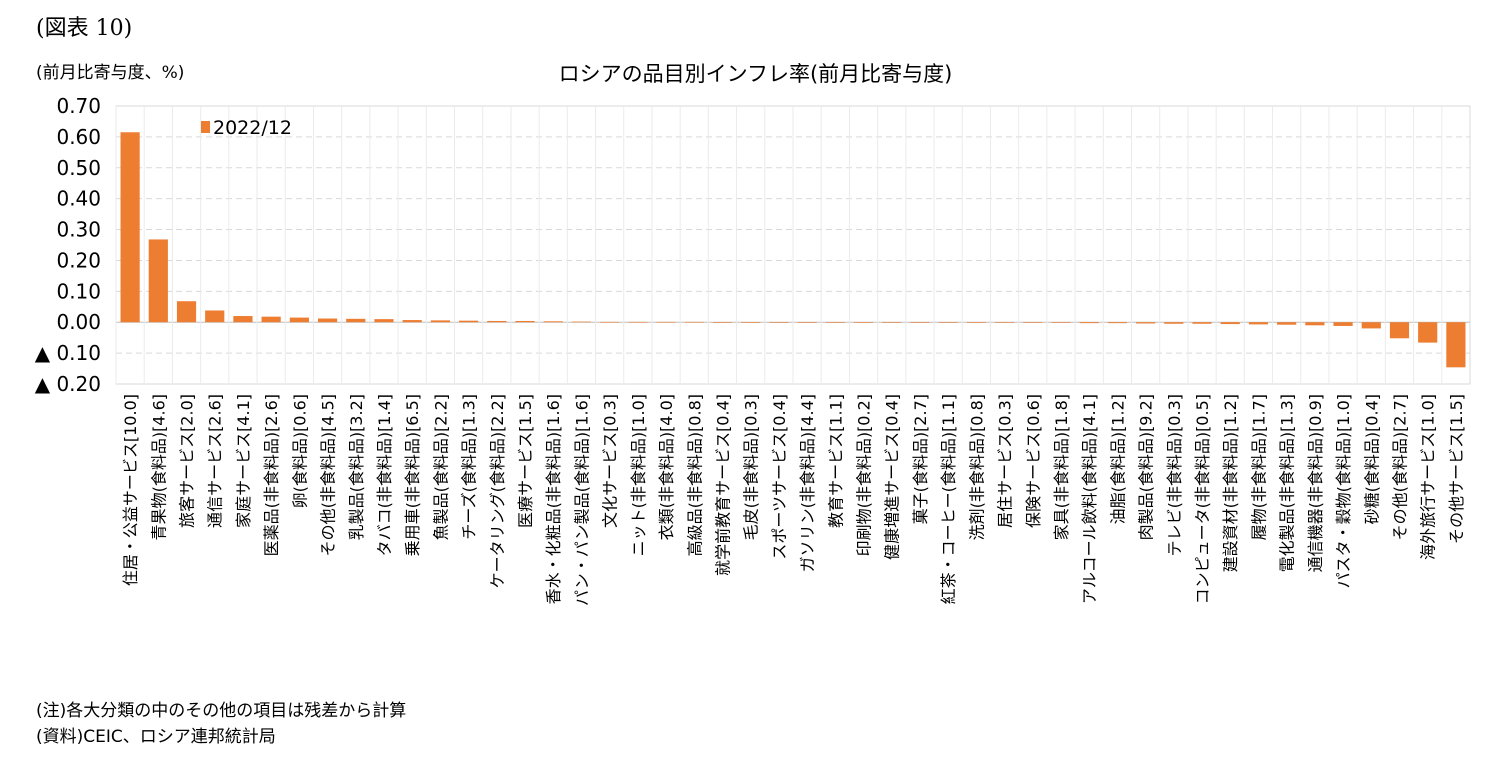 Image resolution: width=1501 pixels, height=773 pixels. I want to click on y-tick-label: 0.50, so click(78, 168).